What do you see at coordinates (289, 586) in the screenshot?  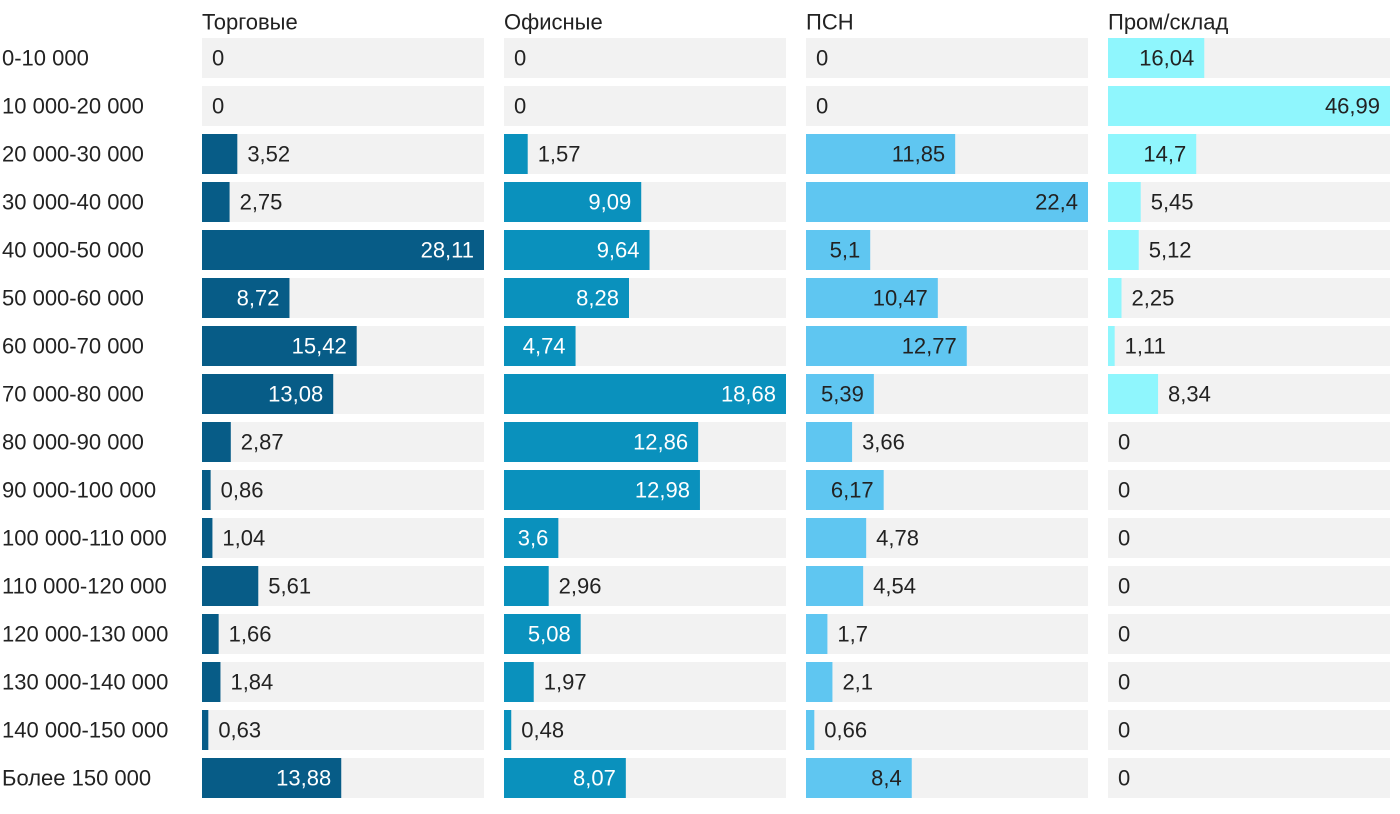 I see `data-label: 5,61` at bounding box center [289, 586].